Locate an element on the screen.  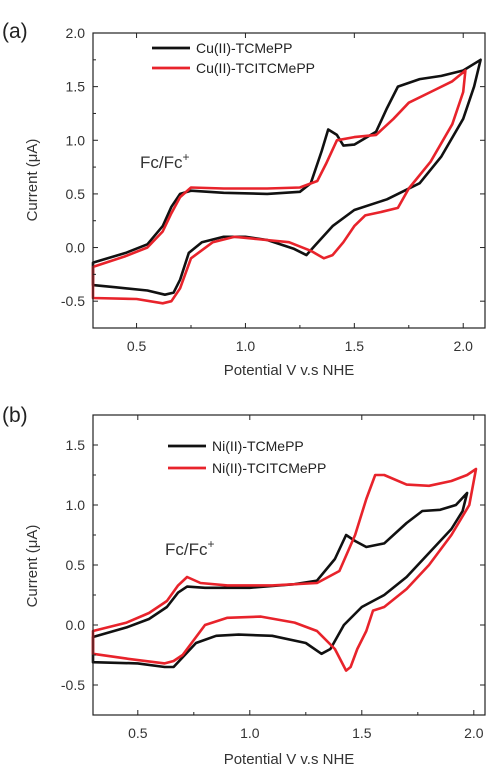
legend-label-2: Cu(II)-TCITCMePP is located at coordinates (255, 68).